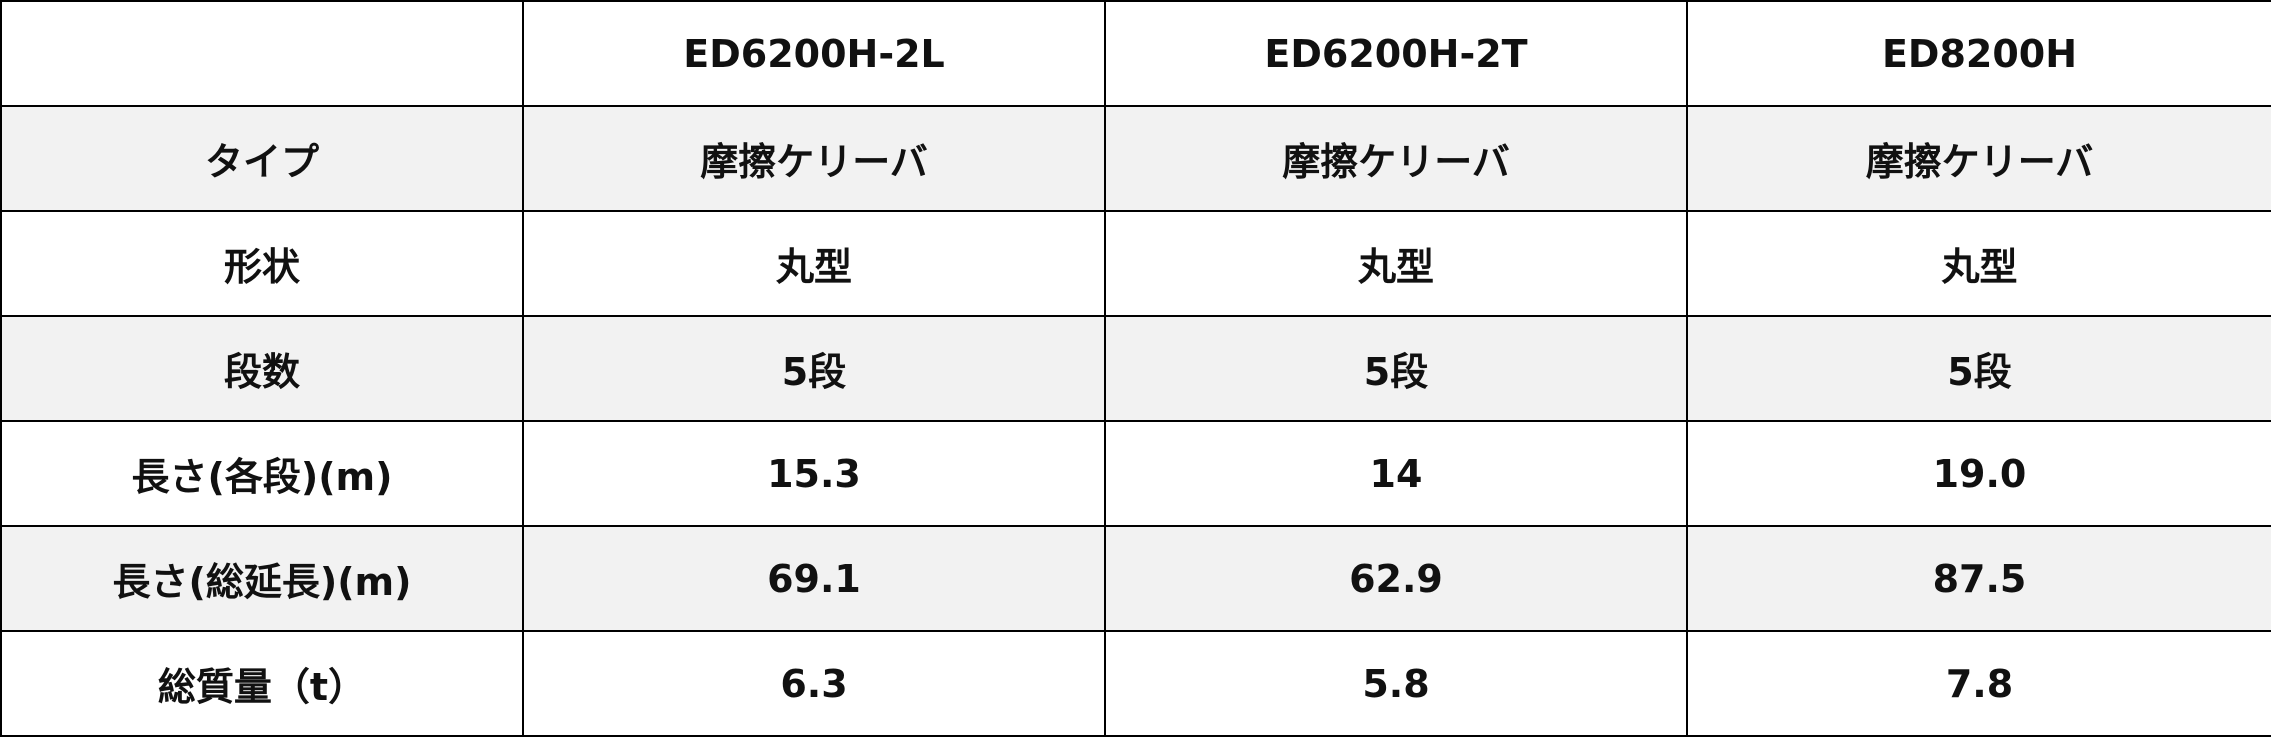  What do you see at coordinates (1978, 473) in the screenshot?
I see `table-cell: 19.0` at bounding box center [1978, 473].